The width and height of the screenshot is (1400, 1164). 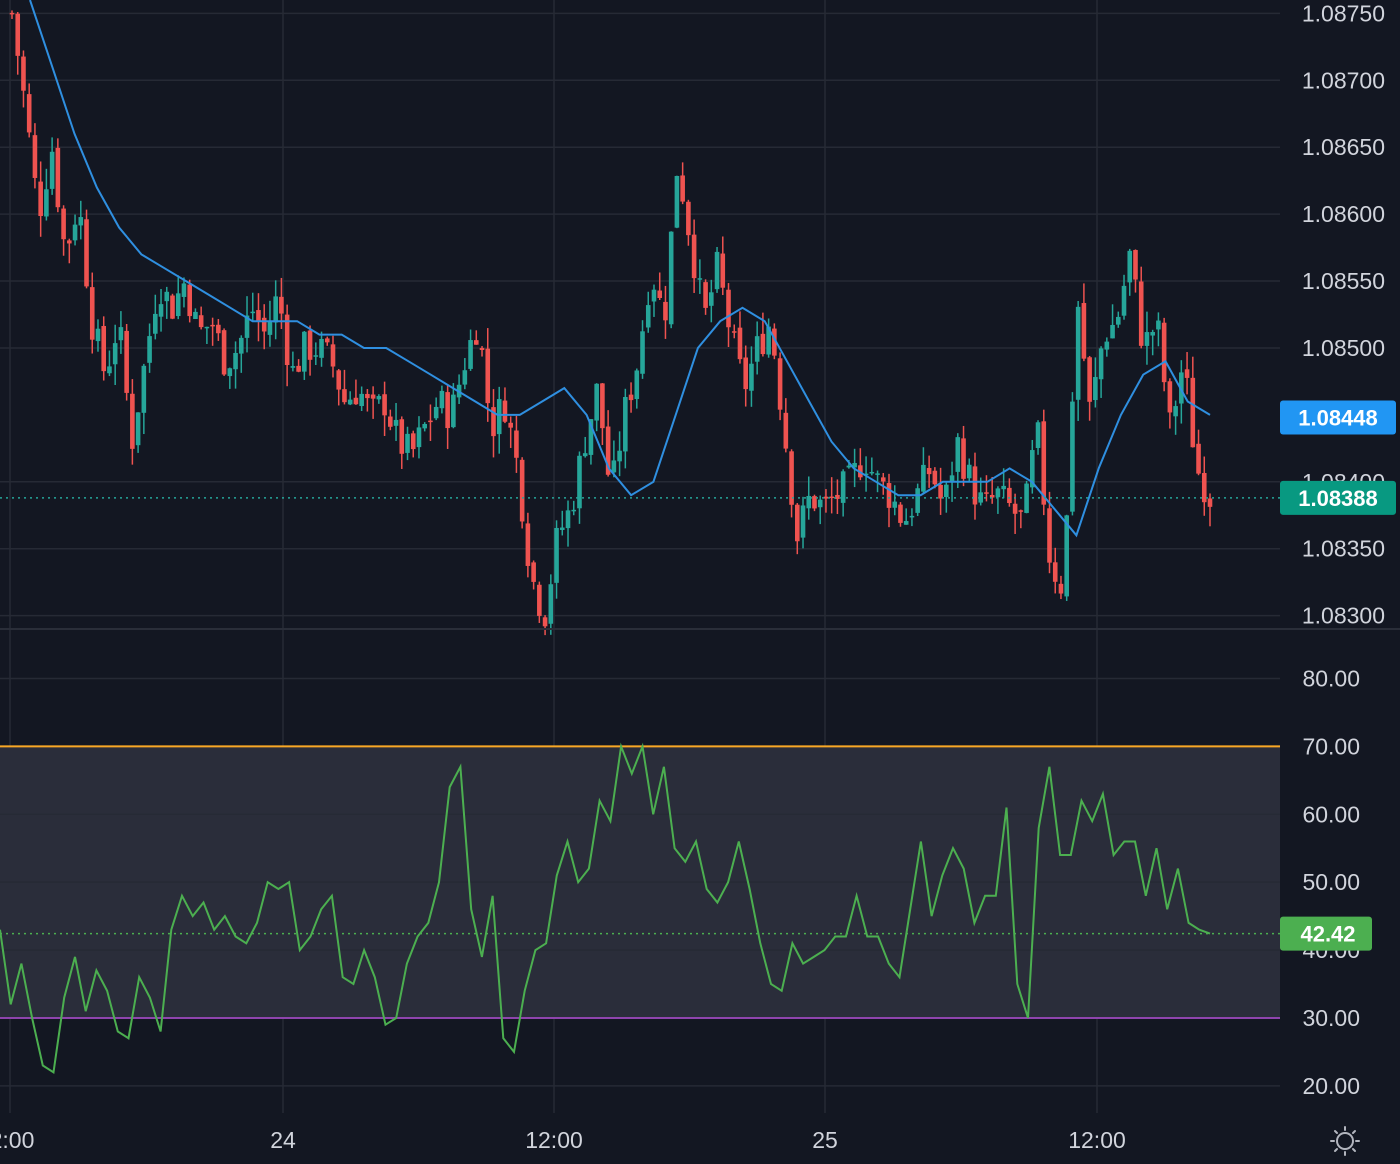 What do you see at coordinates (283, 1140) in the screenshot?
I see `time-tick-label: 24` at bounding box center [283, 1140].